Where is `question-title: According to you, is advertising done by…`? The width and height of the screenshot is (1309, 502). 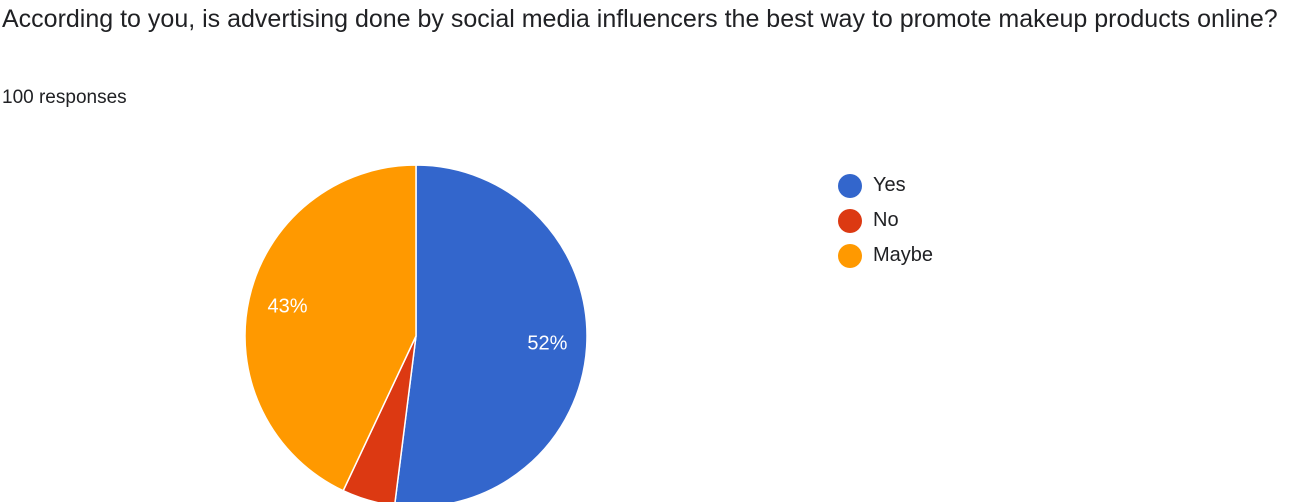 question-title: According to you, is advertising done by… is located at coordinates (640, 19).